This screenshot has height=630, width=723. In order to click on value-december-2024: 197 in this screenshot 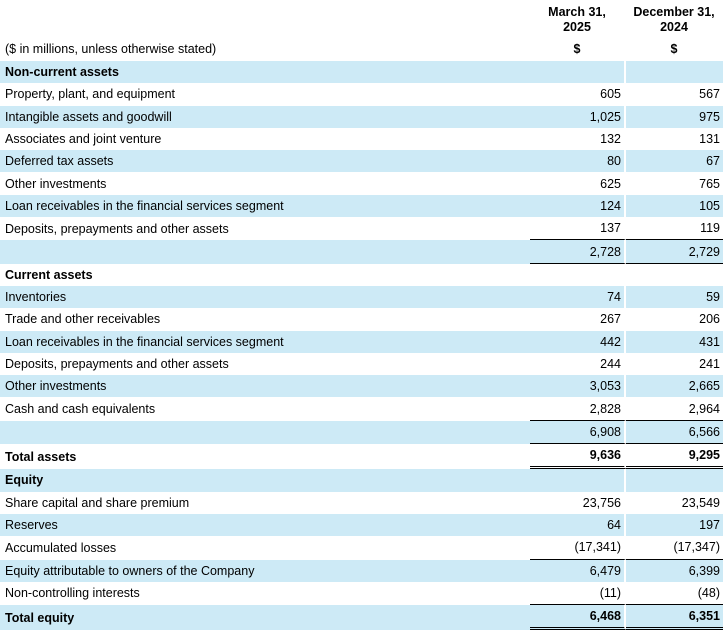, I will do `click(674, 525)`.